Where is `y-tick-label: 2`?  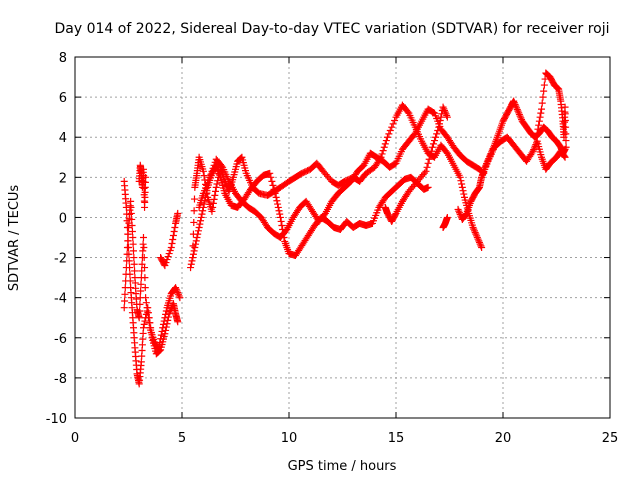 y-tick-label: 2 is located at coordinates (63, 178).